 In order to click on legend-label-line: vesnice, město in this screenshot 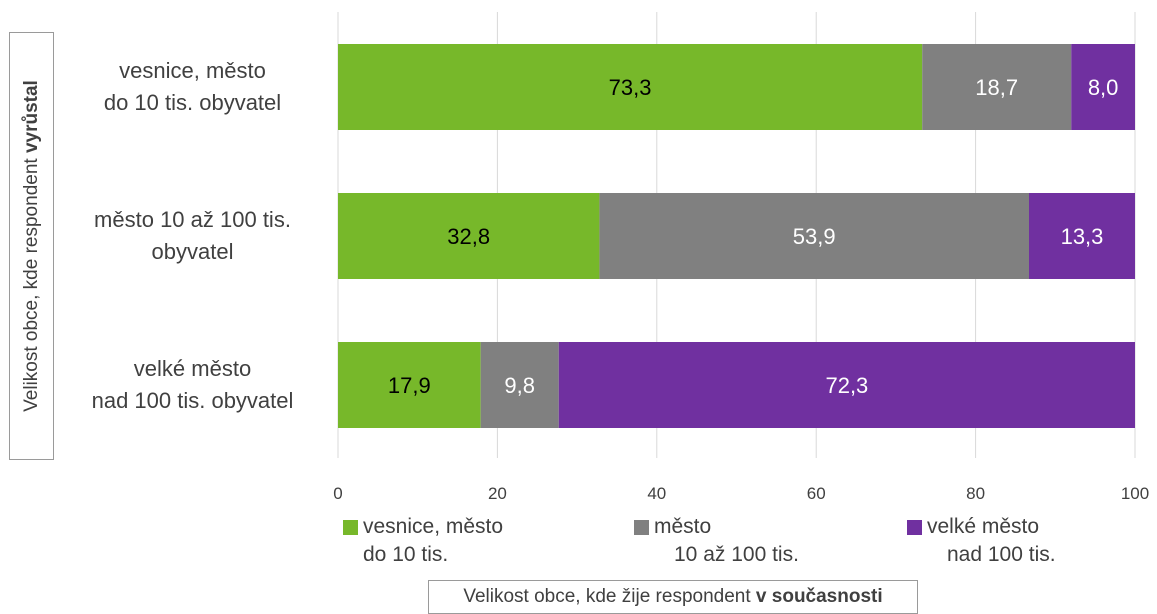, I will do `click(433, 526)`.